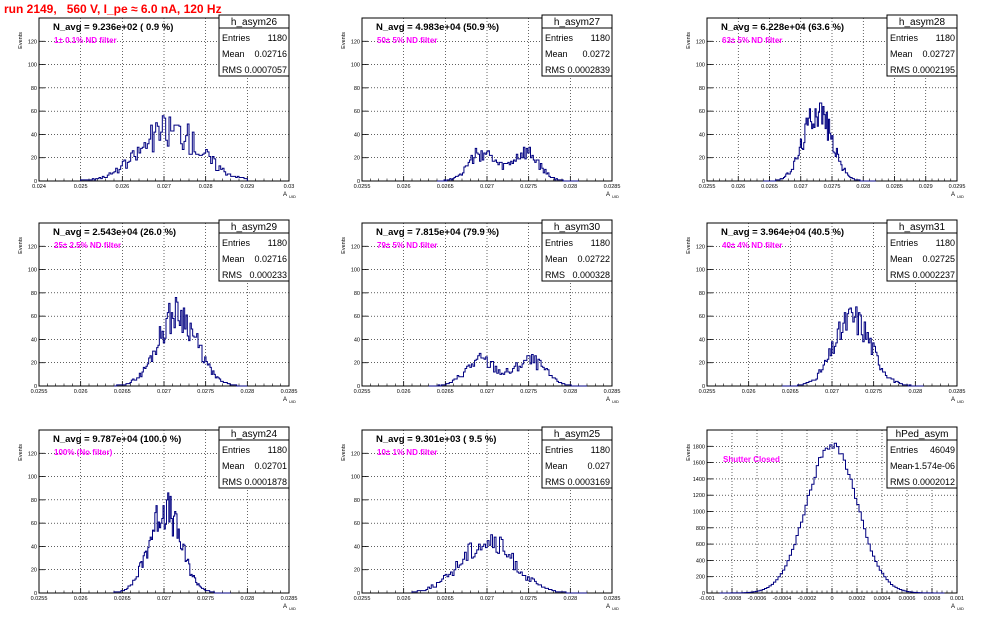 The height and width of the screenshot is (622, 996). What do you see at coordinates (254, 22) in the screenshot?
I see `hist-name: h_asym26` at bounding box center [254, 22].